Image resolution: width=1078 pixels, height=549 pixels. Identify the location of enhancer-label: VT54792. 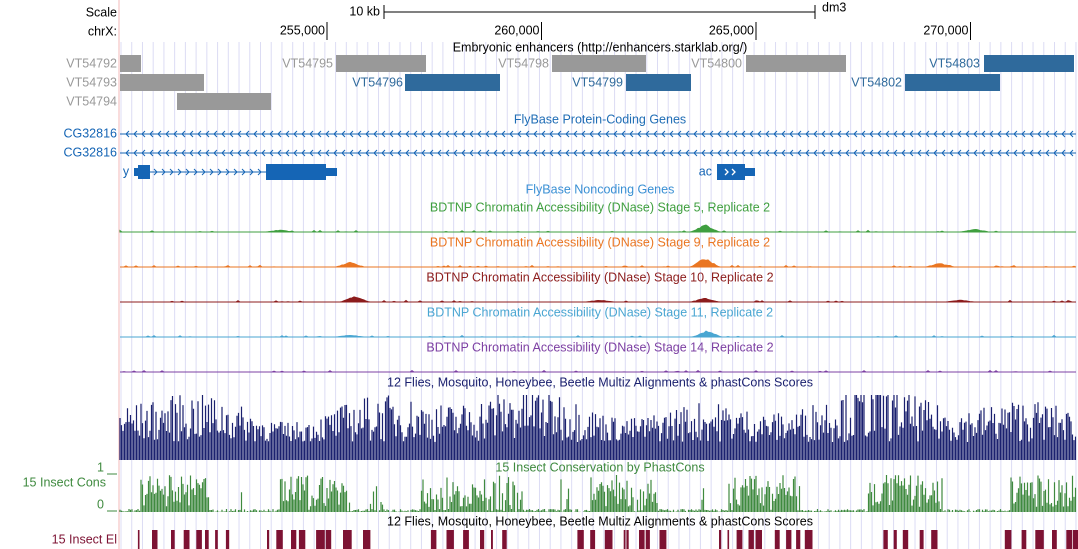
(91, 63).